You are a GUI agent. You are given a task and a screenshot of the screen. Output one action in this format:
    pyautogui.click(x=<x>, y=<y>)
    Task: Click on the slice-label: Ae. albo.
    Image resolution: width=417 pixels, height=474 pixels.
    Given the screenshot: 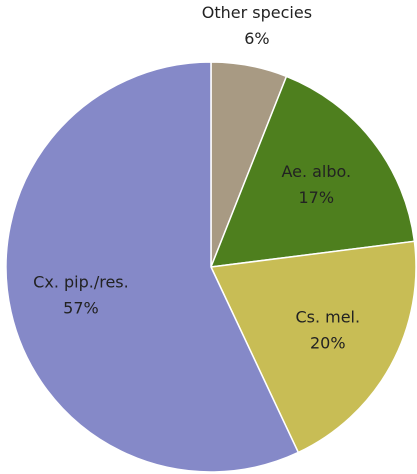 What is the action you would take?
    pyautogui.click(x=316, y=171)
    